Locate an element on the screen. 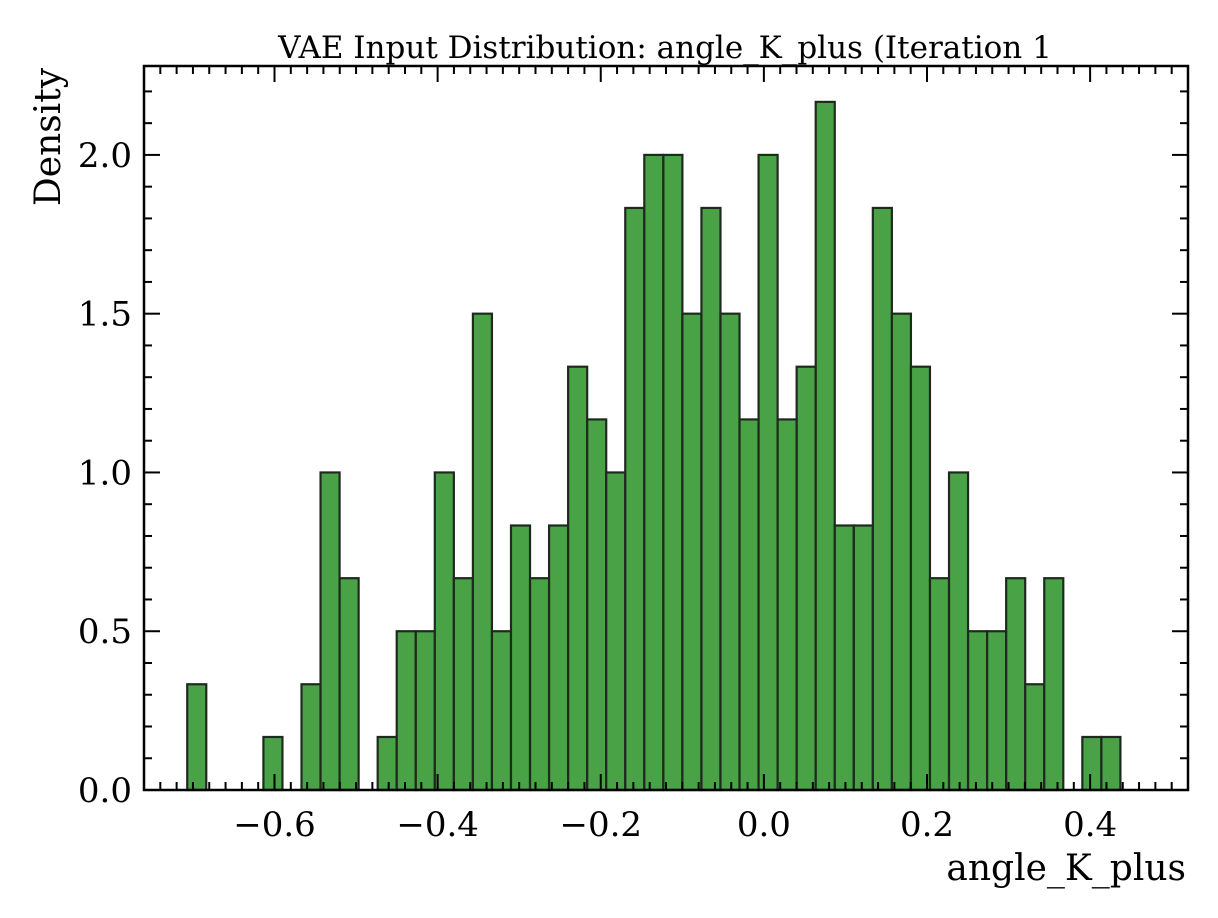 Image resolution: width=1218 pixels, height=918 pixels. y-tick-label: 1.0 is located at coordinates (105, 473).